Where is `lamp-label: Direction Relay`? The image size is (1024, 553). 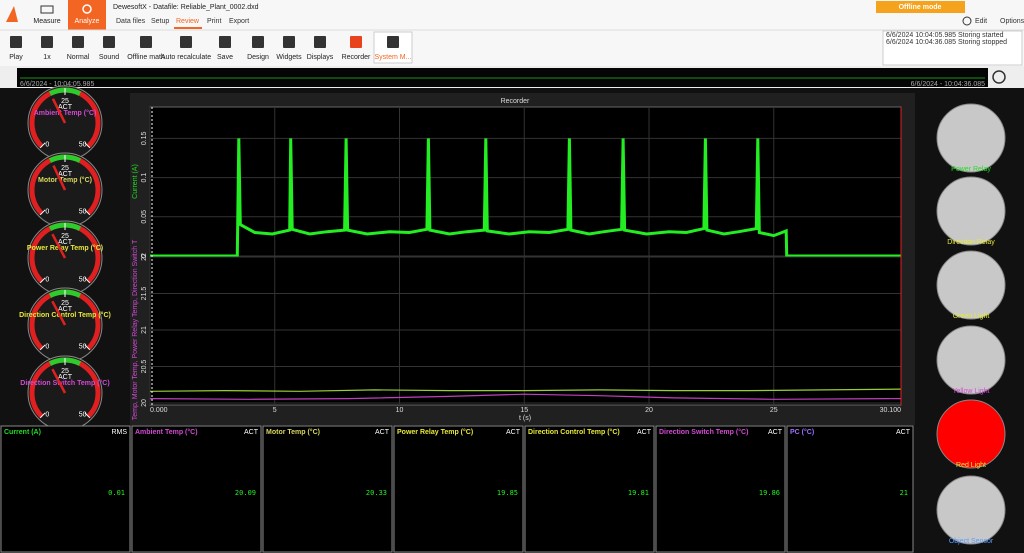
lamp-label: Direction Relay is located at coordinates (971, 242).